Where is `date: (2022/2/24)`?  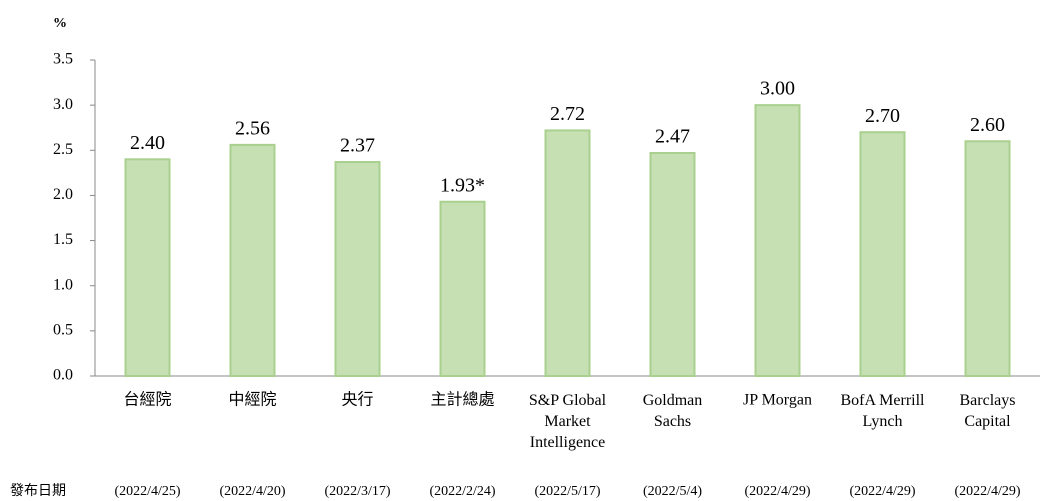
date: (2022/2/24) is located at coordinates (462, 491).